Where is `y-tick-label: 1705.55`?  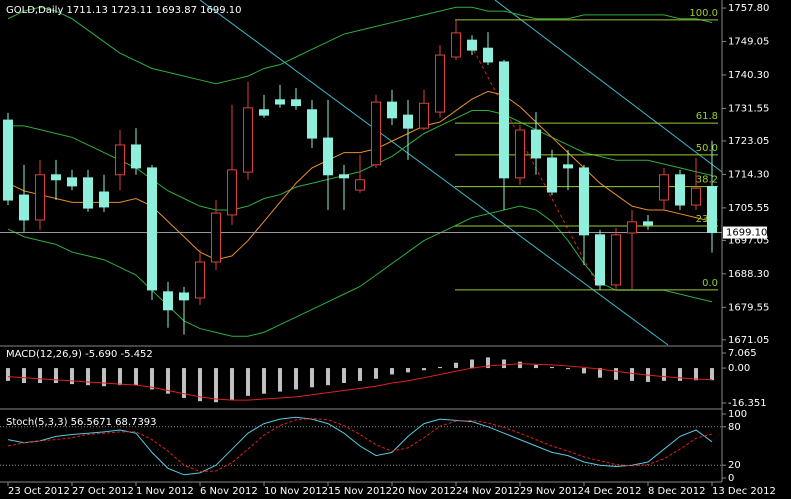 y-tick-label: 1705.55 is located at coordinates (748, 208).